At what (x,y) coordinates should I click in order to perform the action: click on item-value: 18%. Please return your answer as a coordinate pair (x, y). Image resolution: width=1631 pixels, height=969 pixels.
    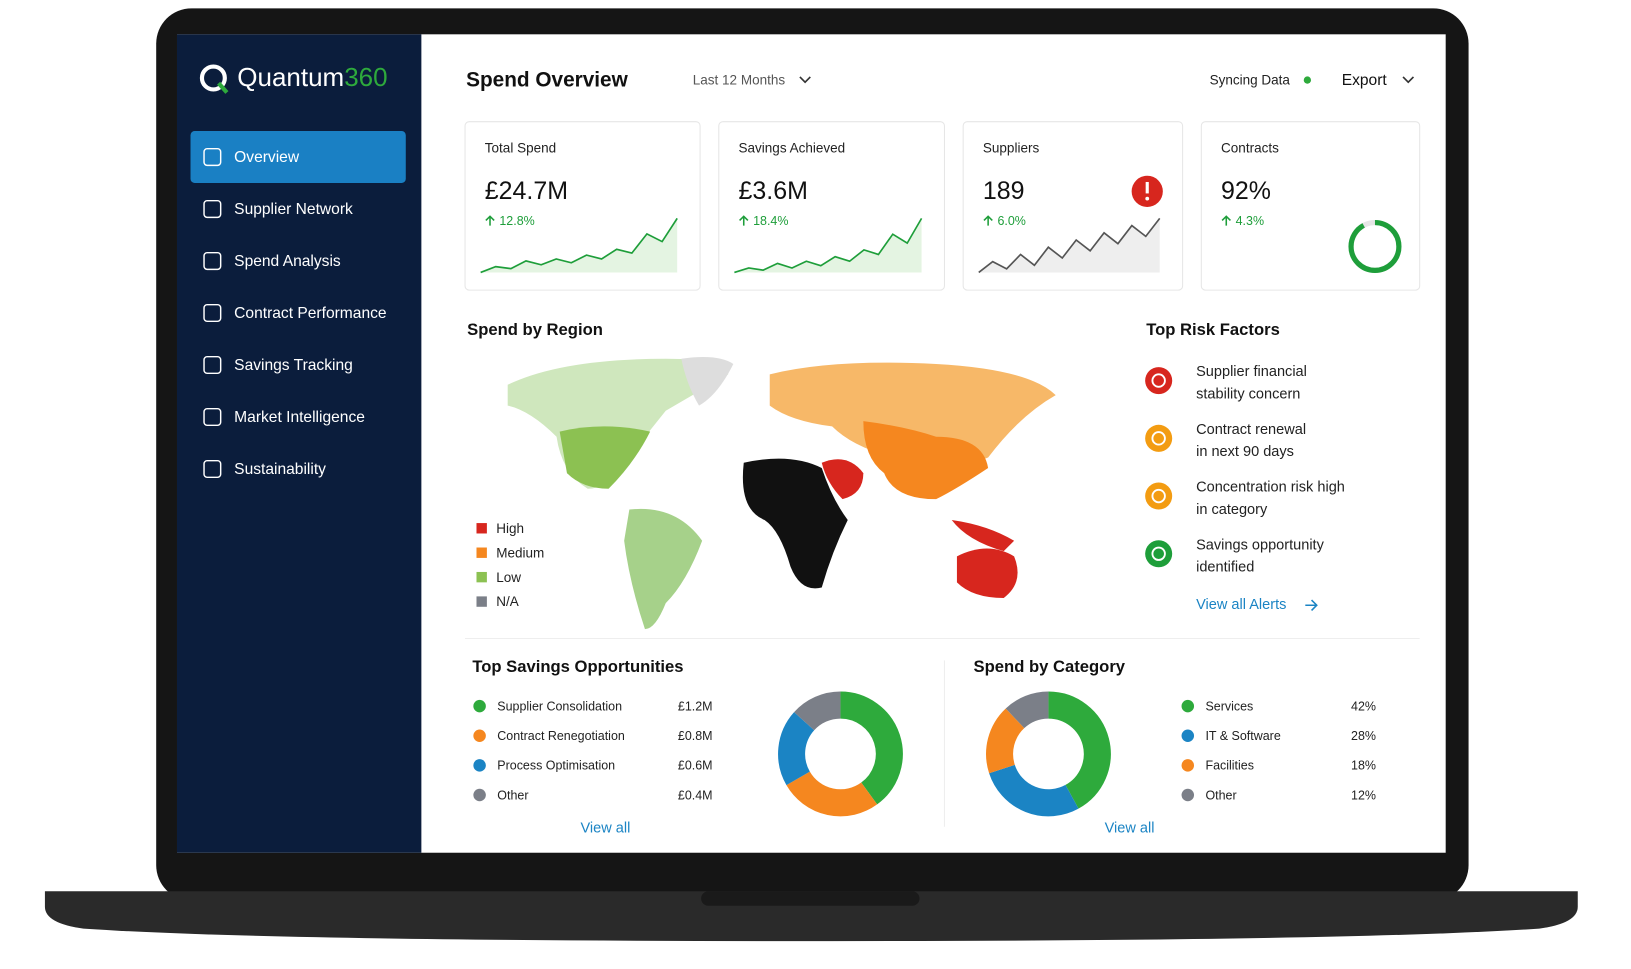
    Looking at the image, I should click on (1363, 766).